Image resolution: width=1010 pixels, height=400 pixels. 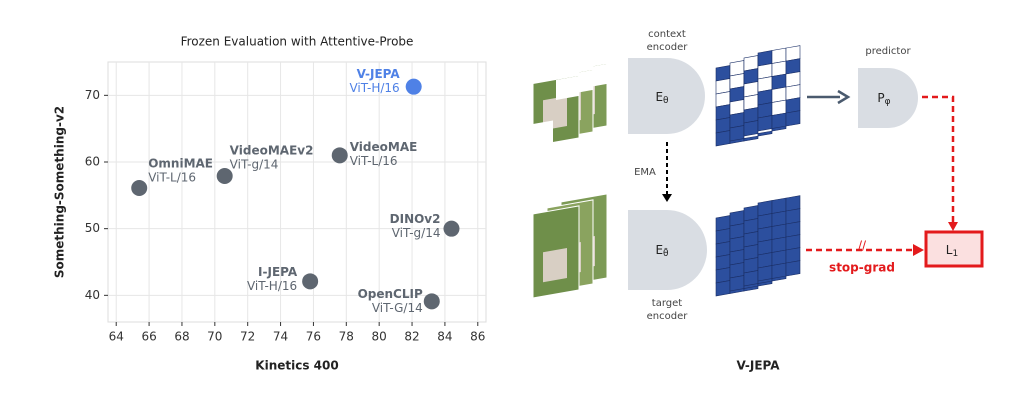 I want to click on x-tick-label: 70, so click(x=214, y=337).